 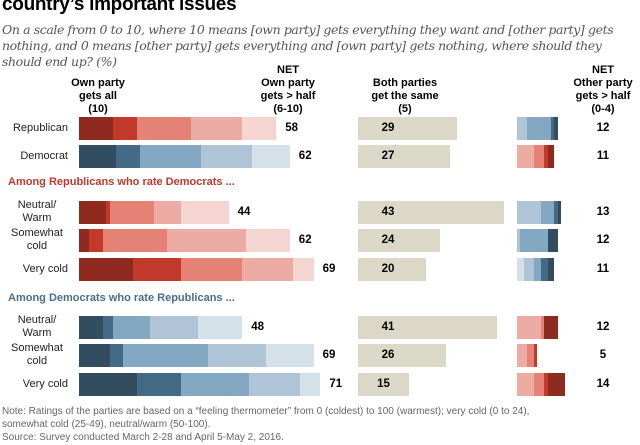 What do you see at coordinates (388, 156) in the screenshot?
I see `same-label: 27` at bounding box center [388, 156].